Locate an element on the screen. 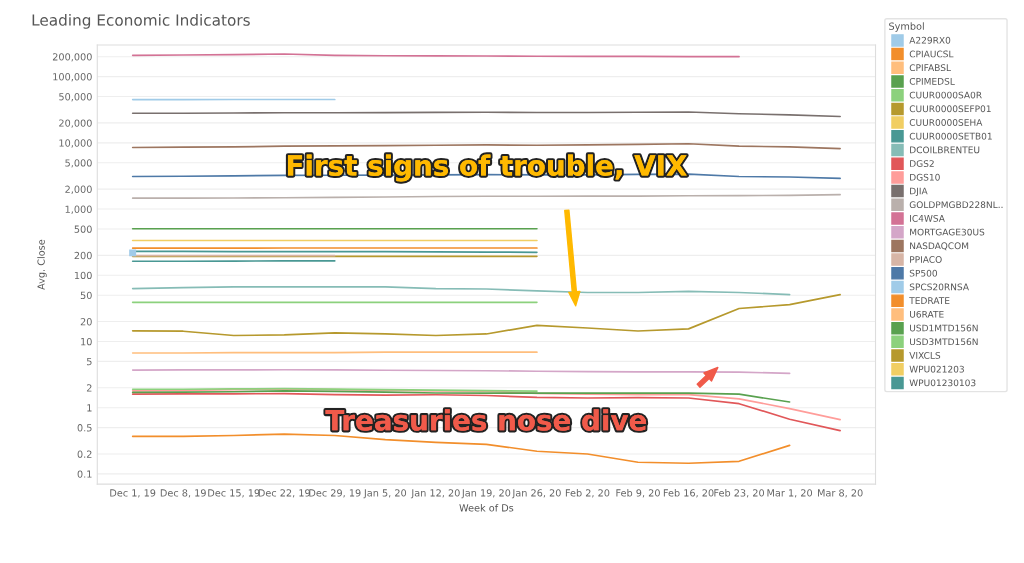  legend-label: VIXCLS is located at coordinates (925, 355).